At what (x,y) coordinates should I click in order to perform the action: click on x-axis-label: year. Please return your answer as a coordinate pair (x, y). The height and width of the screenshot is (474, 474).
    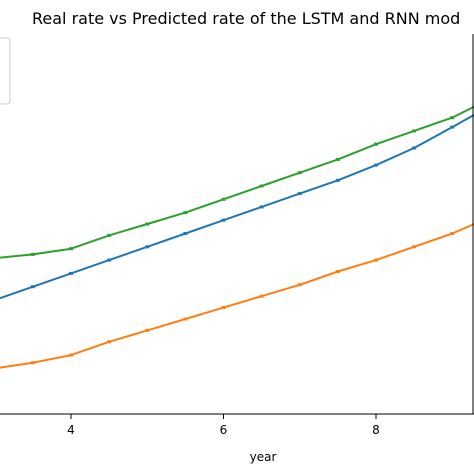
    Looking at the image, I should click on (263, 457).